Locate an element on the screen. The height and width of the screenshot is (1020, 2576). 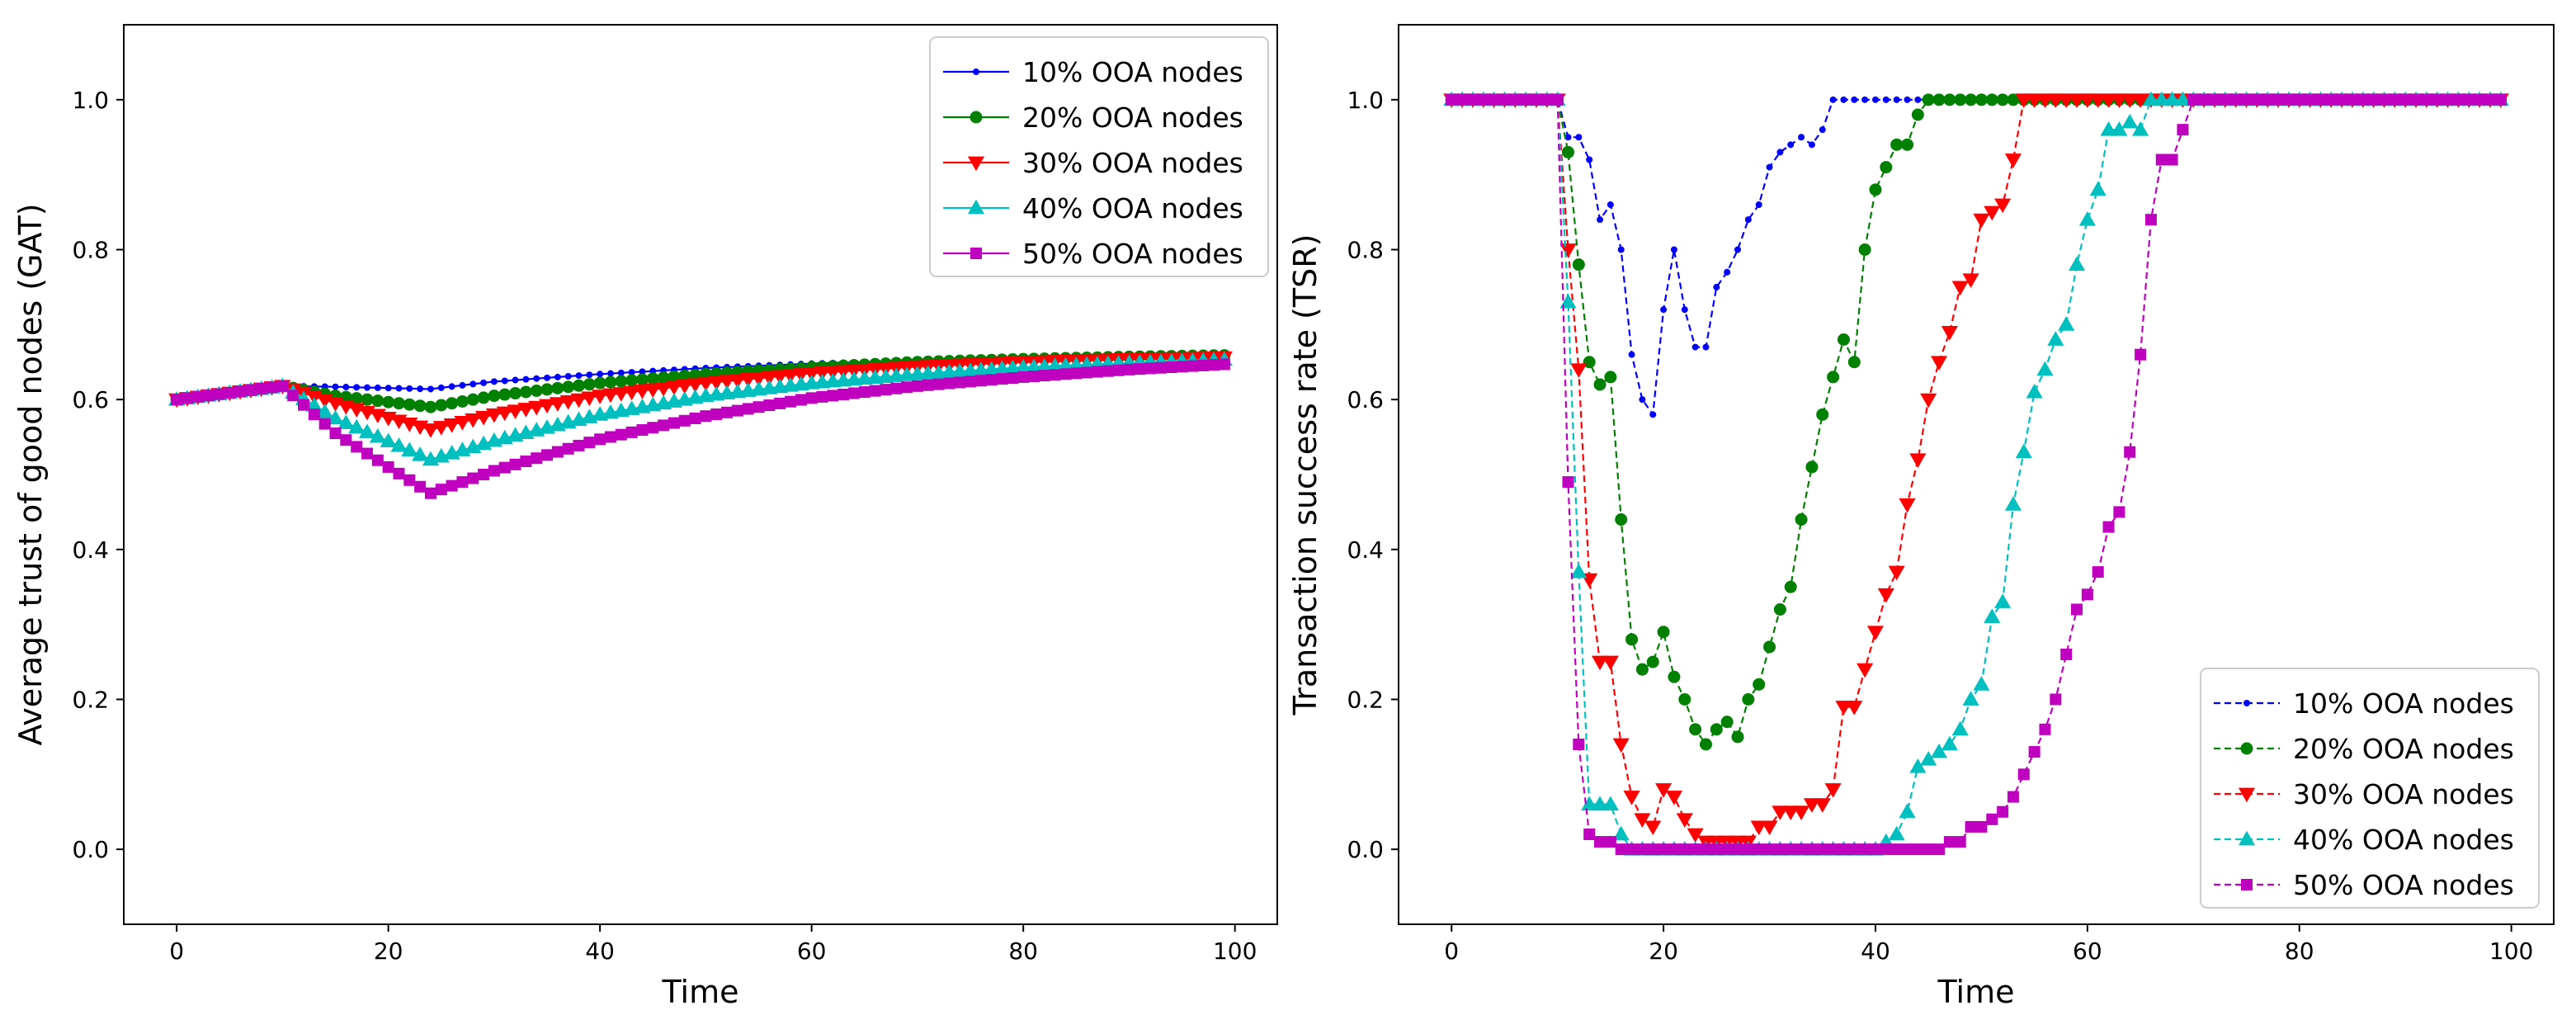
tsr-legend-marker is located at coordinates (2247, 795).